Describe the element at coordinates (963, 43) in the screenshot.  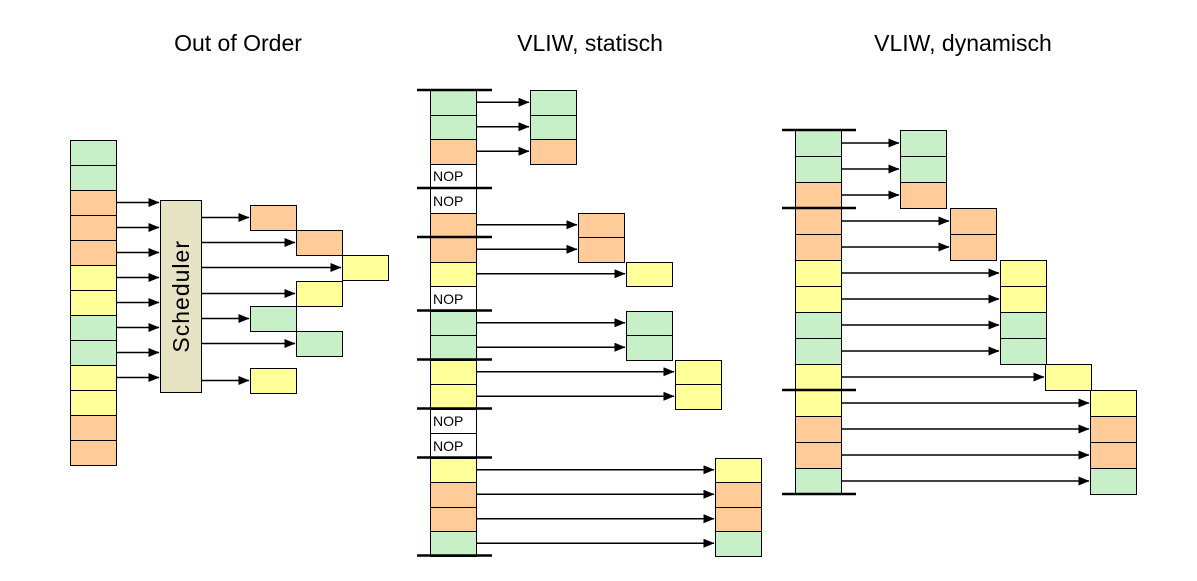
I see `panel-title-vliw-dynamic: VLIW, dynamisch` at that location.